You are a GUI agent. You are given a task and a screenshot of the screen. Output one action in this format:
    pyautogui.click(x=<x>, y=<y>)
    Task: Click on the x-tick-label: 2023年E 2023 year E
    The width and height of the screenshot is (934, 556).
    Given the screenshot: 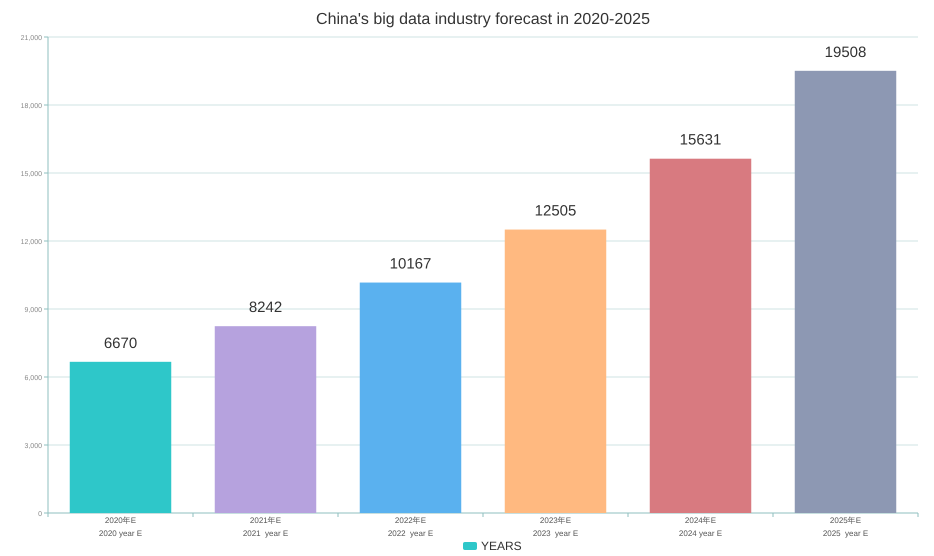 What is the action you would take?
    pyautogui.click(x=555, y=527)
    